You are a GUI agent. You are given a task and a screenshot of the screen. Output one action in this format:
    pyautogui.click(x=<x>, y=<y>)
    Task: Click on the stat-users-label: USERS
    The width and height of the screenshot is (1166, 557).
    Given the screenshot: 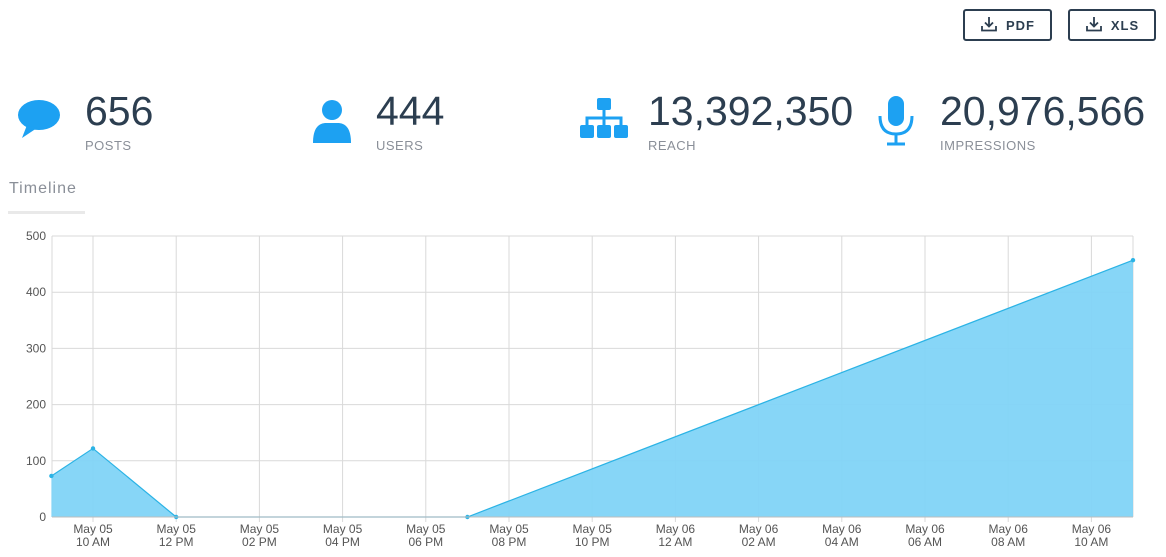 What is the action you would take?
    pyautogui.click(x=400, y=145)
    